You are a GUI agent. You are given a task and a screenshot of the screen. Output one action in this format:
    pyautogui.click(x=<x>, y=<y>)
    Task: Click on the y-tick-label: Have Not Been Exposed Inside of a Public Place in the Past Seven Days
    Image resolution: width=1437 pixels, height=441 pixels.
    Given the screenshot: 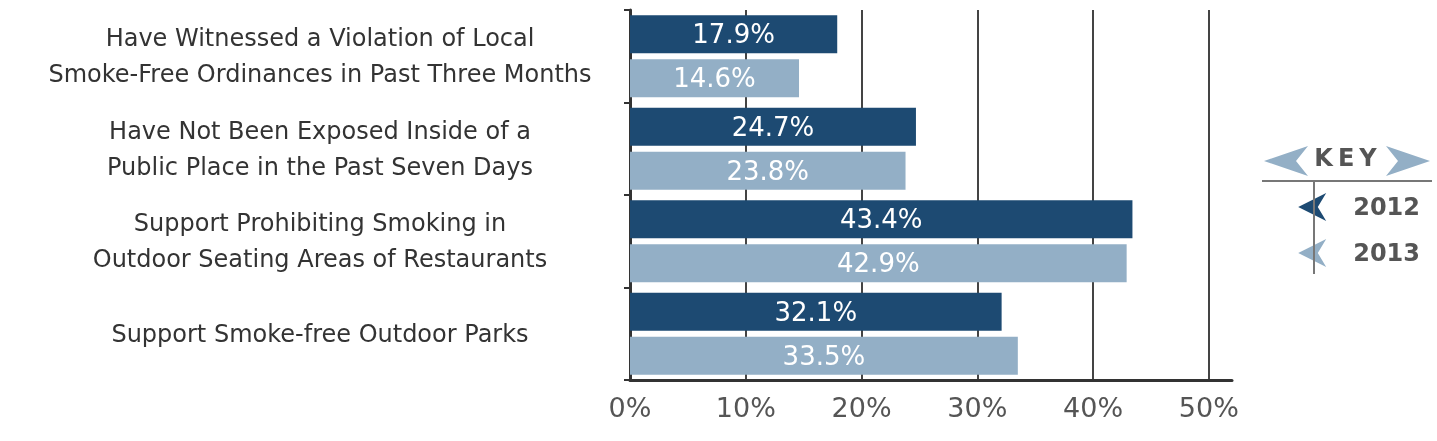 What is the action you would take?
    pyautogui.click(x=320, y=148)
    